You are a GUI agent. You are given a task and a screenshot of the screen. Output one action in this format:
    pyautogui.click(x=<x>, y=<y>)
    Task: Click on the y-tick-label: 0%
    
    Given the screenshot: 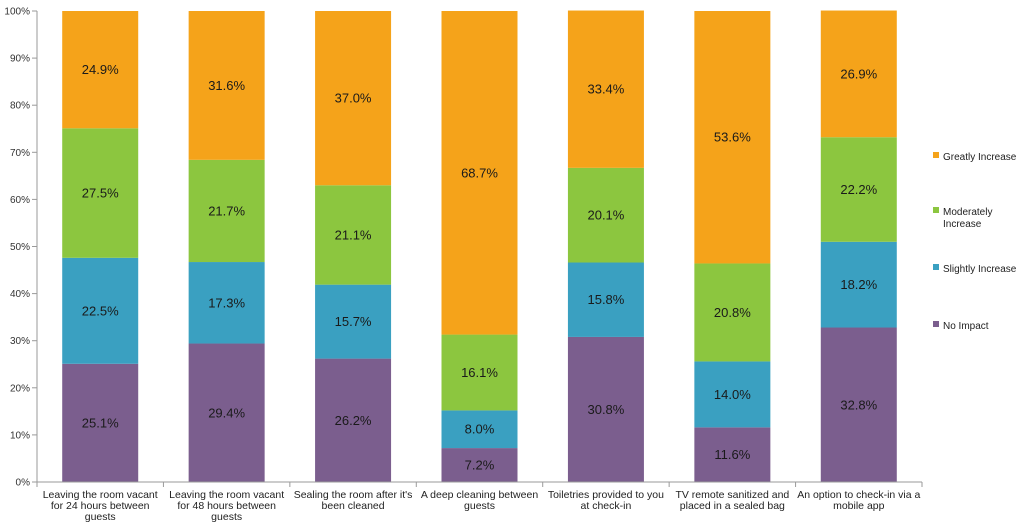 What is the action you would take?
    pyautogui.click(x=23, y=483)
    